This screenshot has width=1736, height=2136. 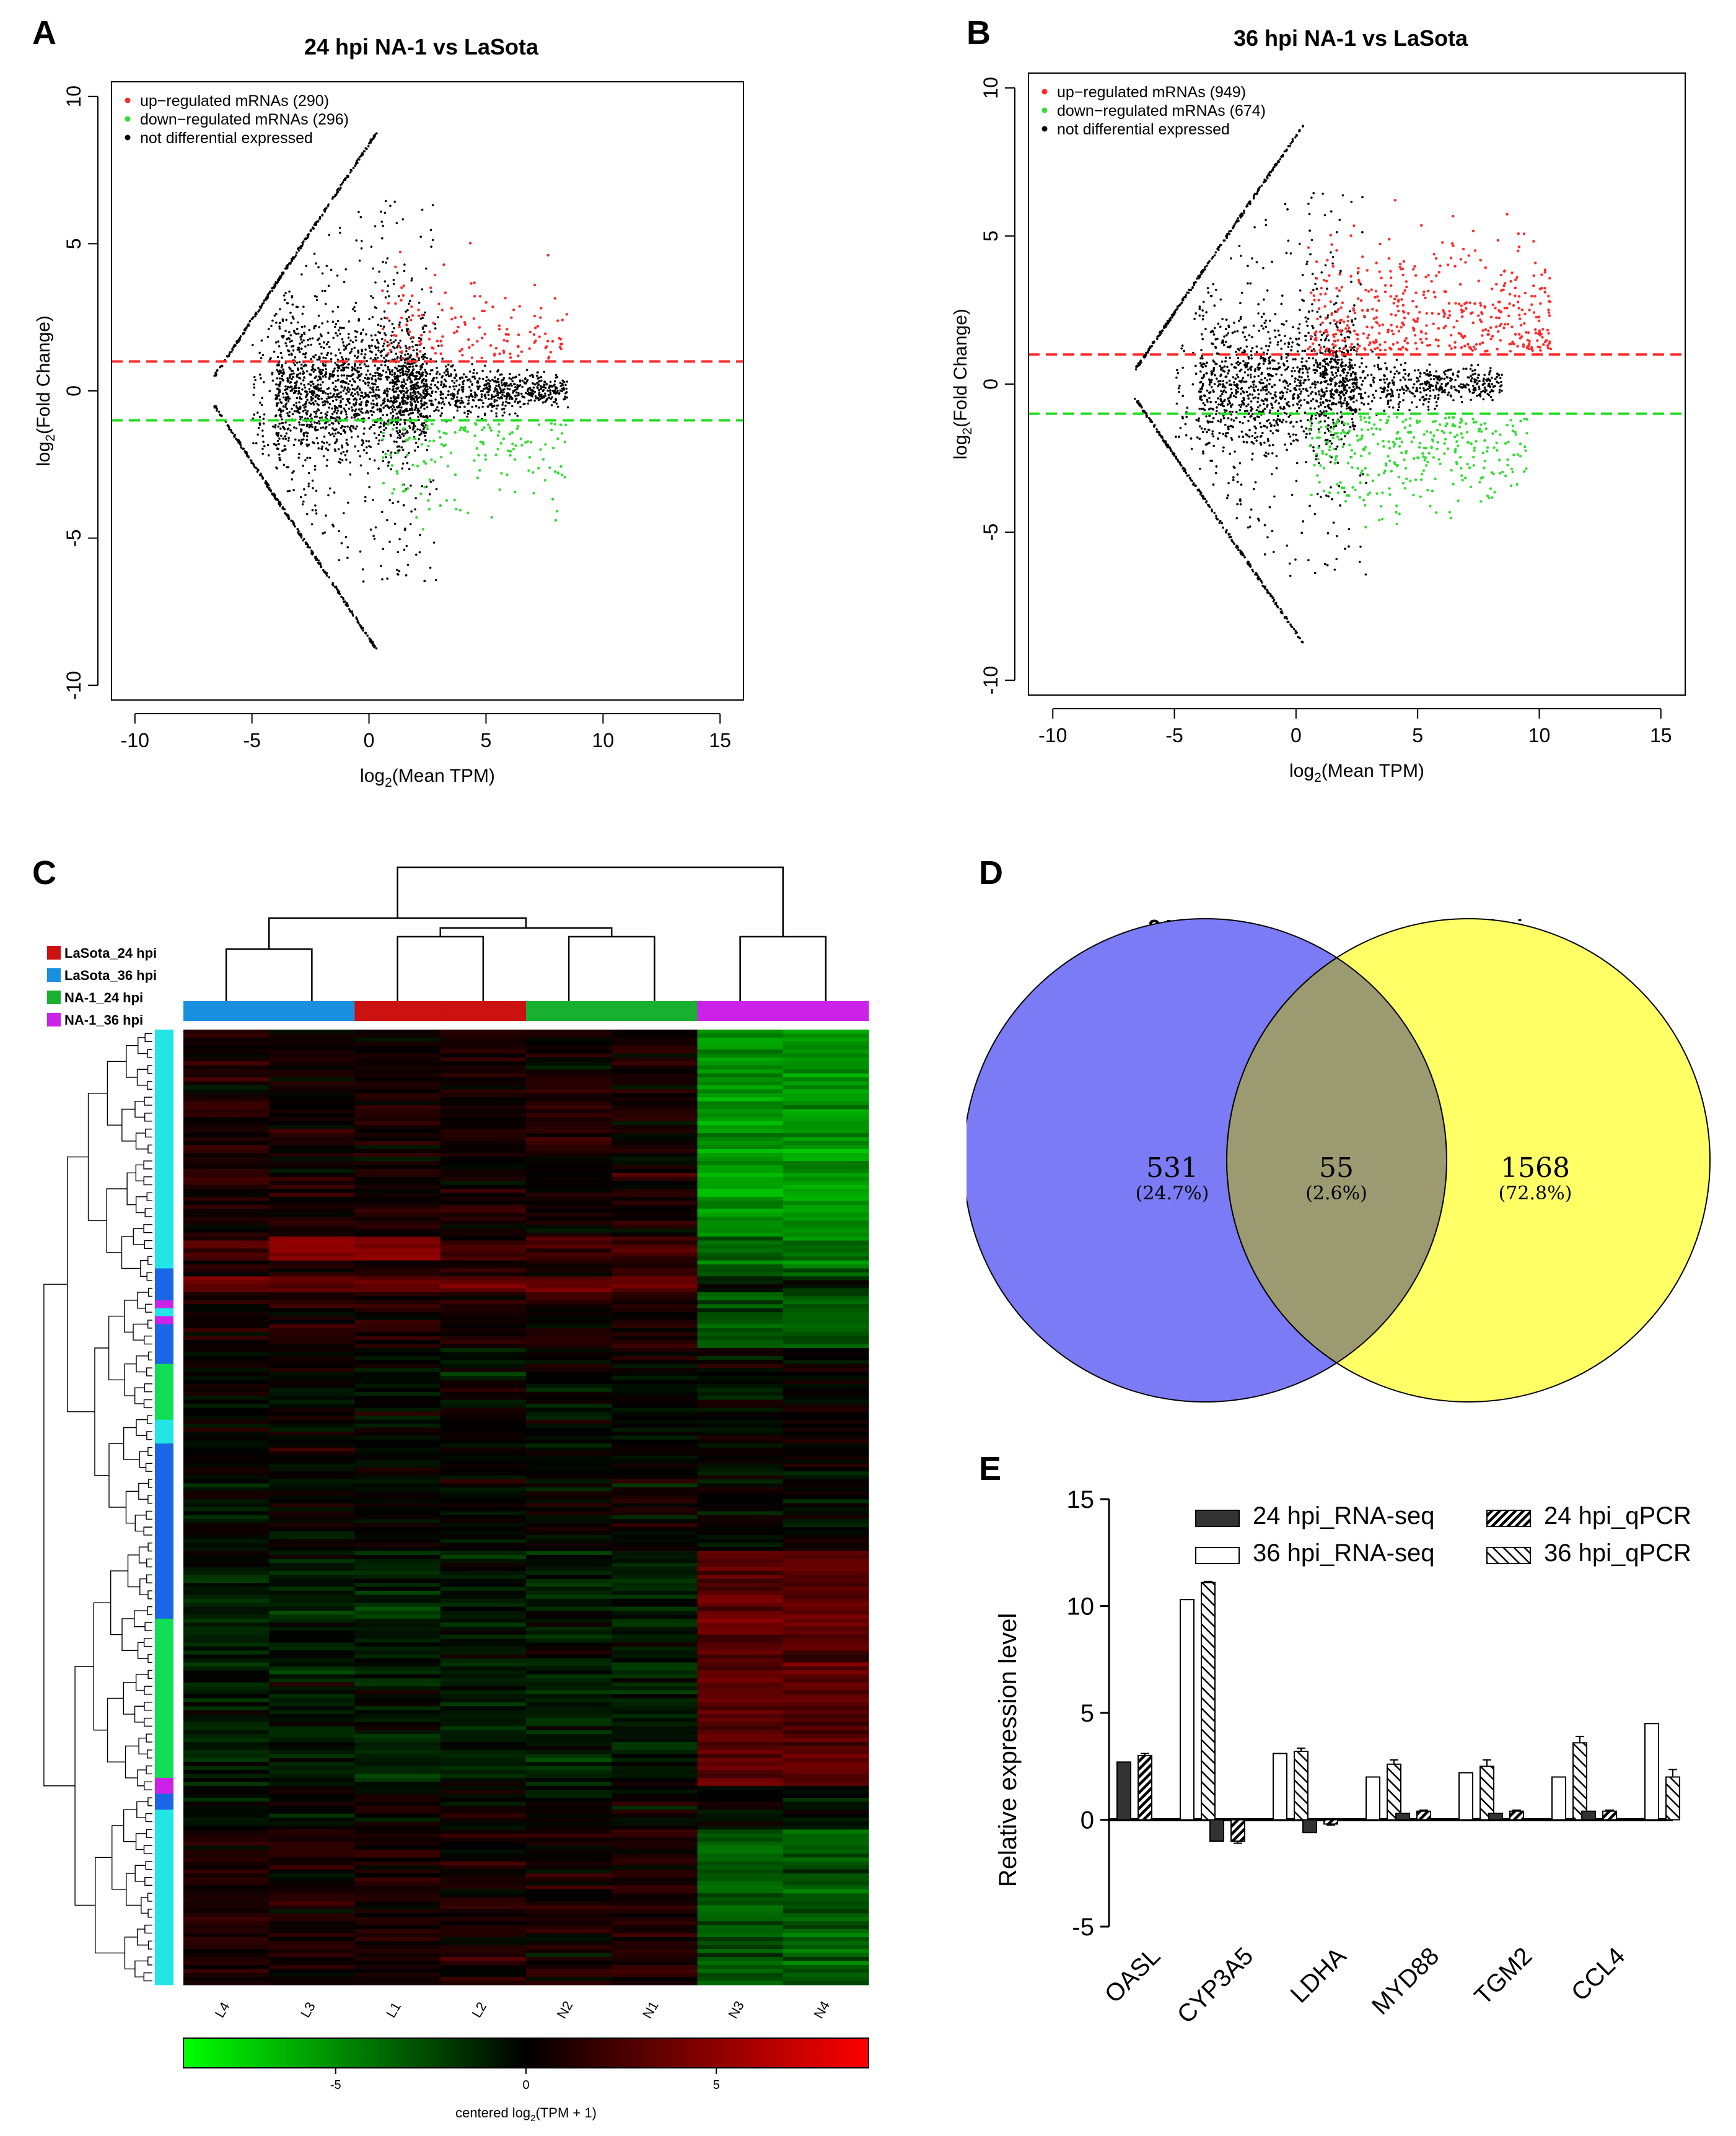 What do you see at coordinates (426, 732) in the screenshot?
I see `x-axis: -10 -5 0 5 10 15` at bounding box center [426, 732].